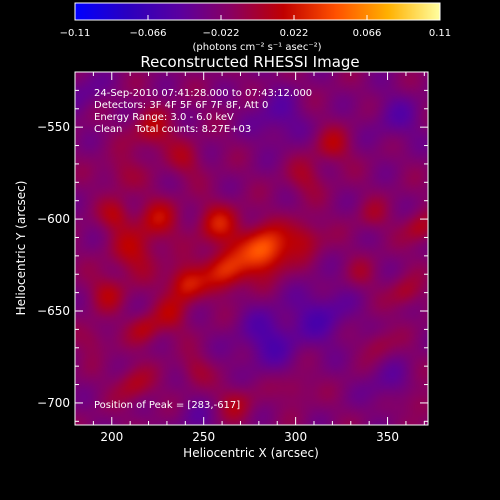  What do you see at coordinates (295, 437) in the screenshot?
I see `x-tick-label: 300` at bounding box center [295, 437].